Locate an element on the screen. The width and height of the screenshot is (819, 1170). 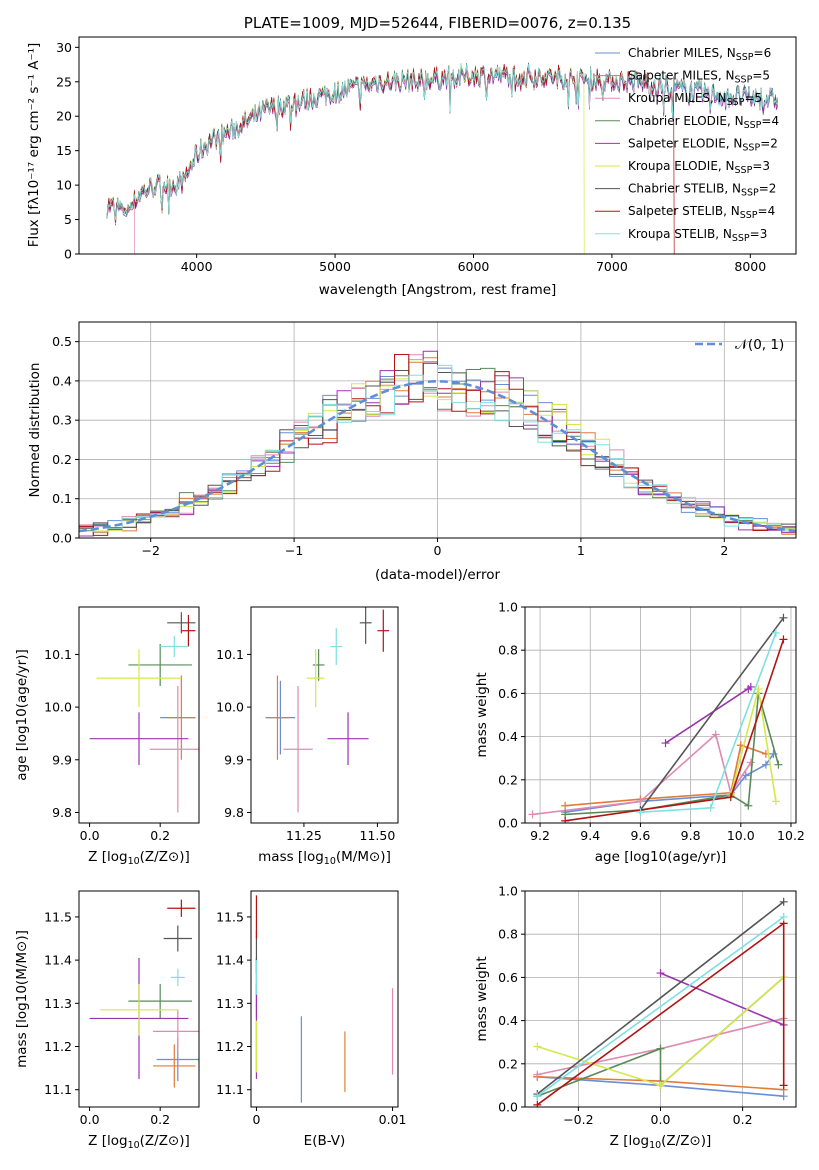
y-axis-label: age [log10(age/yr)] is located at coordinates (22, 715).